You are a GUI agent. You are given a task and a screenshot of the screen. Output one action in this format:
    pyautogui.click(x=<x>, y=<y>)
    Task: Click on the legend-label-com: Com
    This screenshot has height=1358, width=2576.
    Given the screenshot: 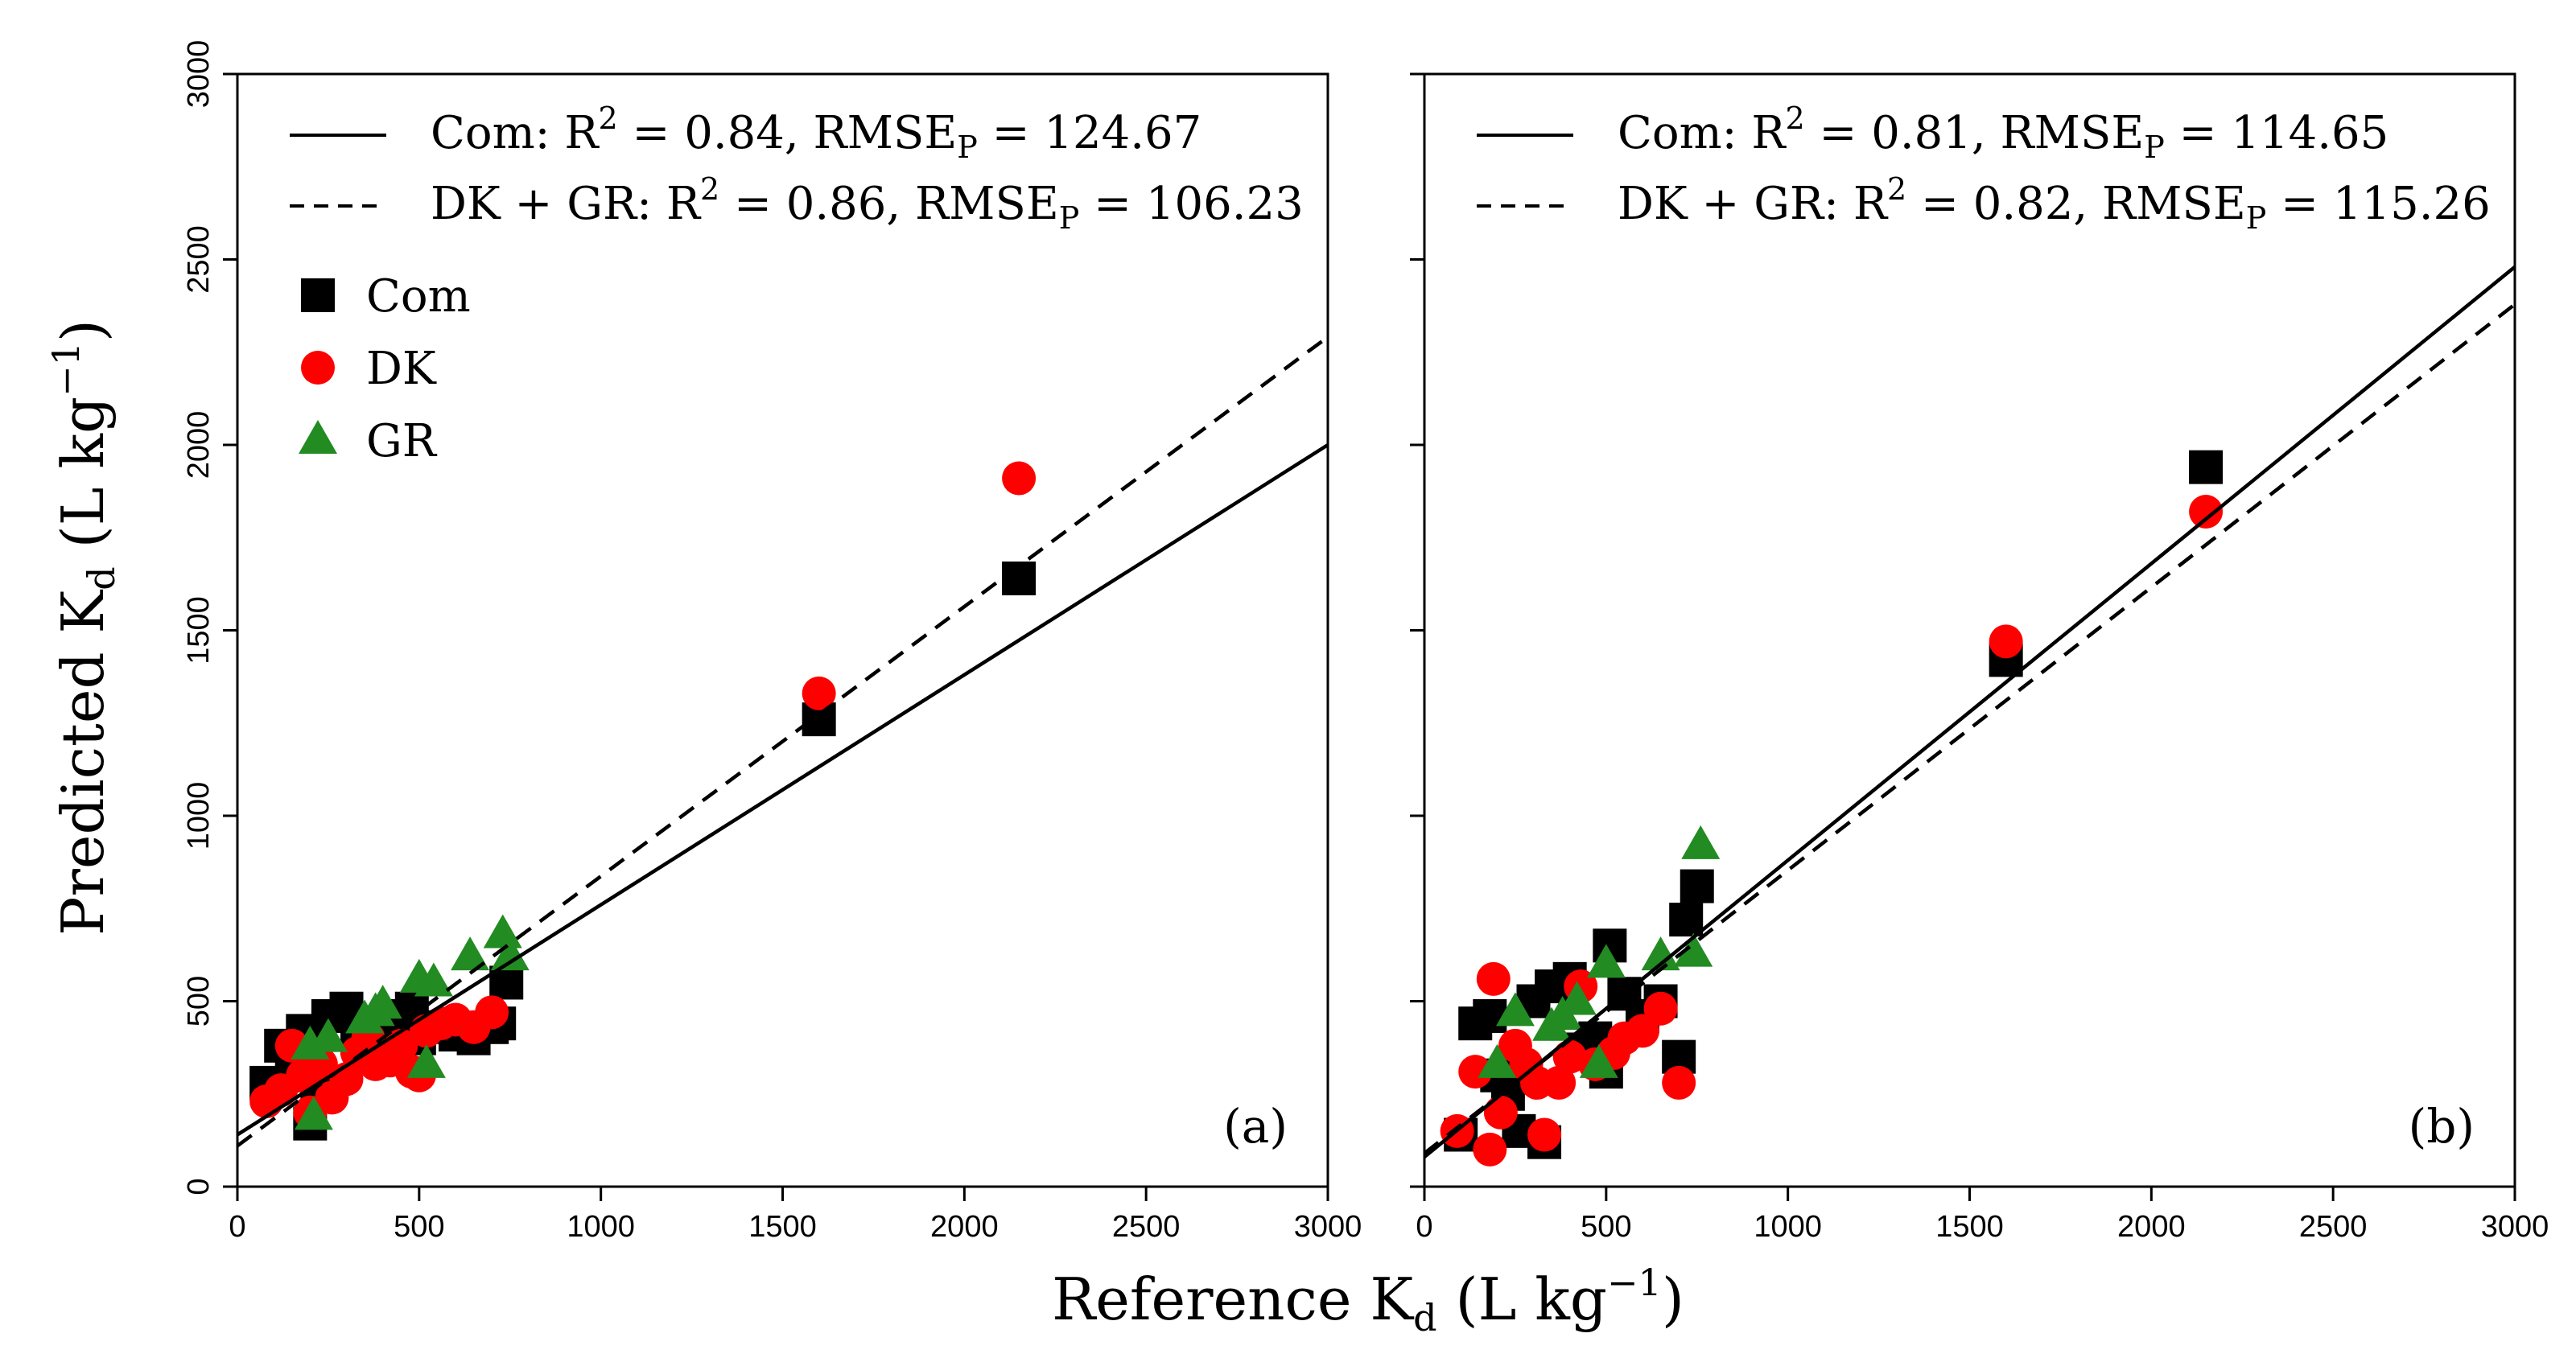 What is the action you would take?
    pyautogui.click(x=418, y=296)
    